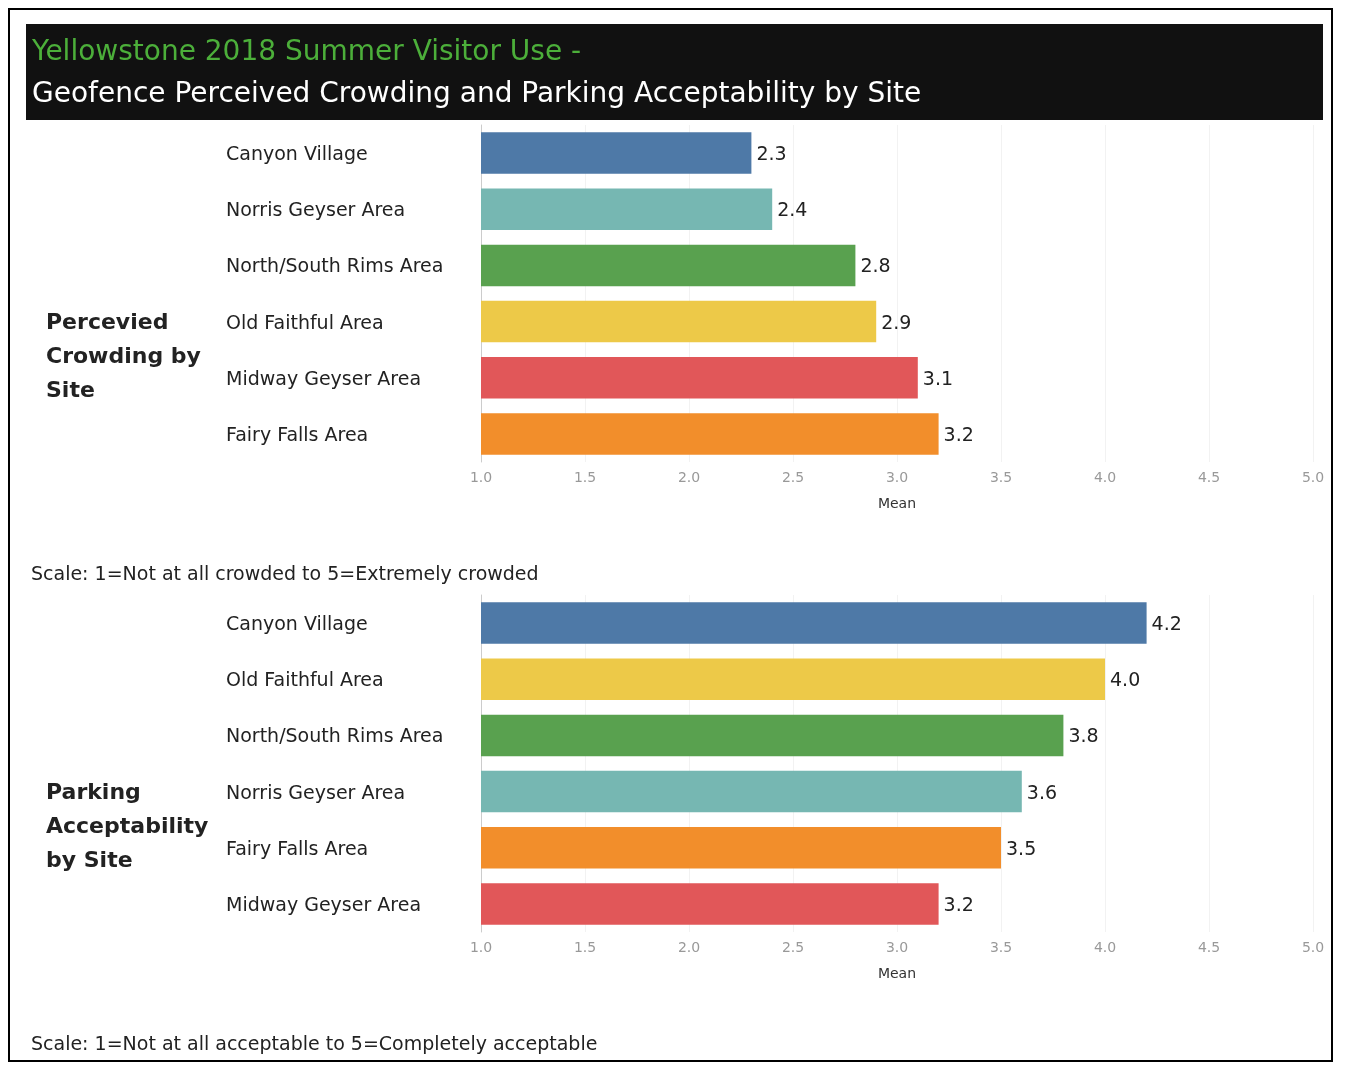 The width and height of the screenshot is (1348, 1070). I want to click on data-label: 2.9, so click(896, 321).